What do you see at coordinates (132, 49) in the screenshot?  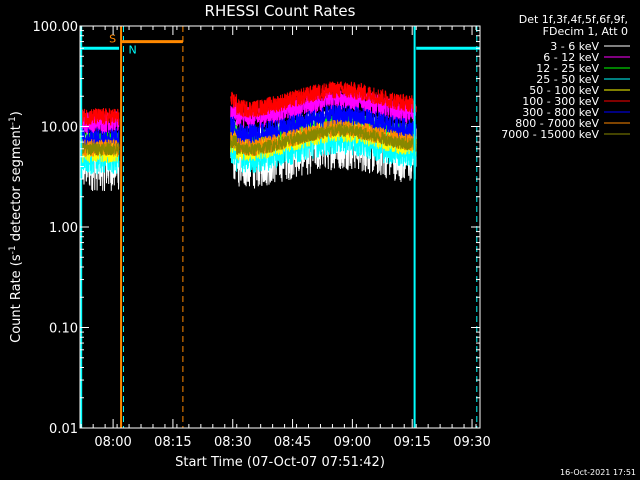 I see `night-label: N` at bounding box center [132, 49].